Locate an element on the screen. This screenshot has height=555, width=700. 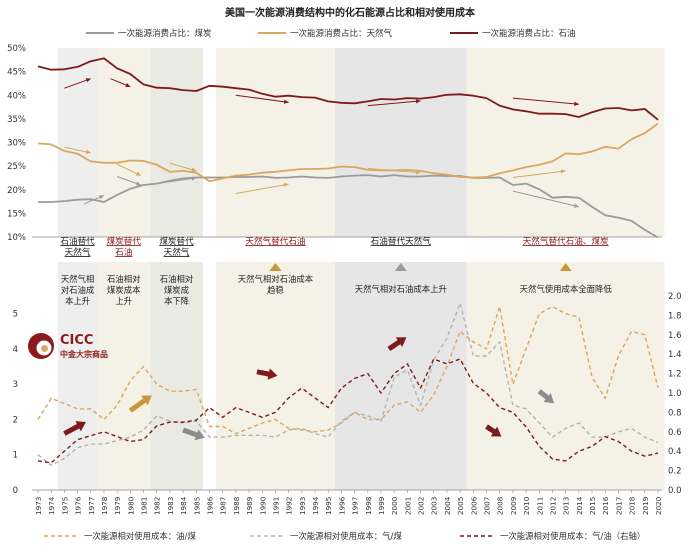
x-tick-label: 2015 is located at coordinates (592, 506).